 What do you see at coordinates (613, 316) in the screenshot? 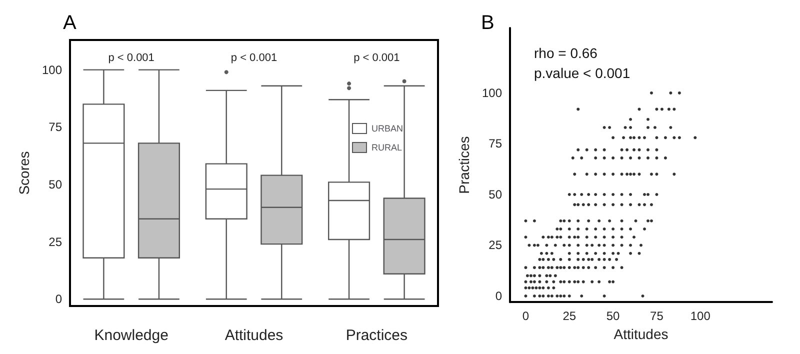
I see `x-tick-label: 50` at bounding box center [613, 316].